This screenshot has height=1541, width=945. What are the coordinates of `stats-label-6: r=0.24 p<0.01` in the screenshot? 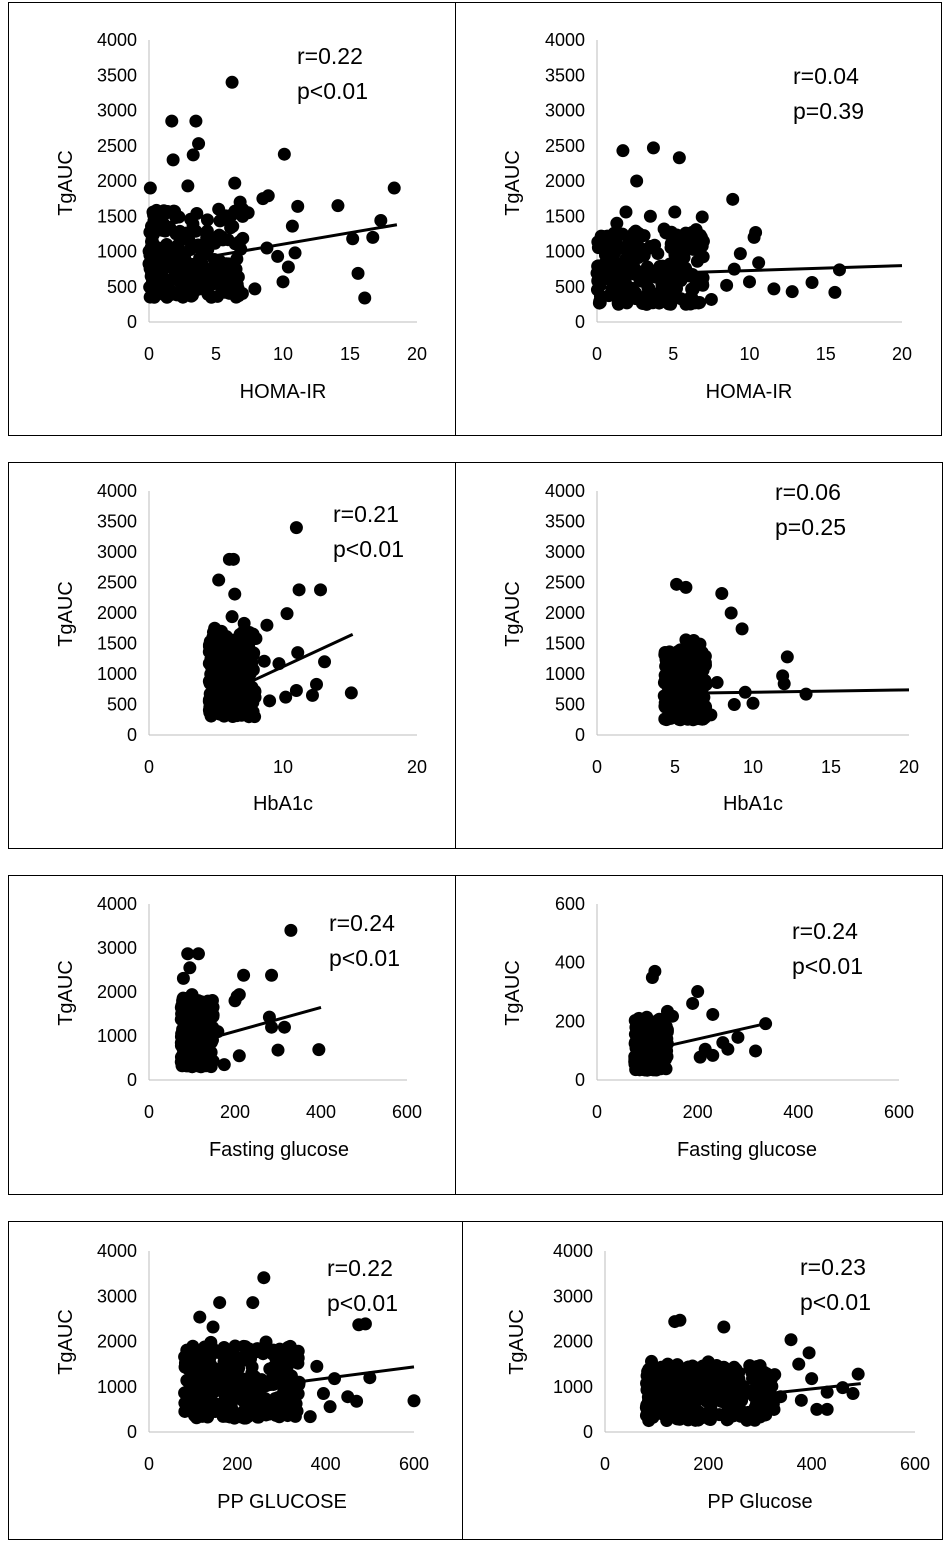 It's located at (827, 949).